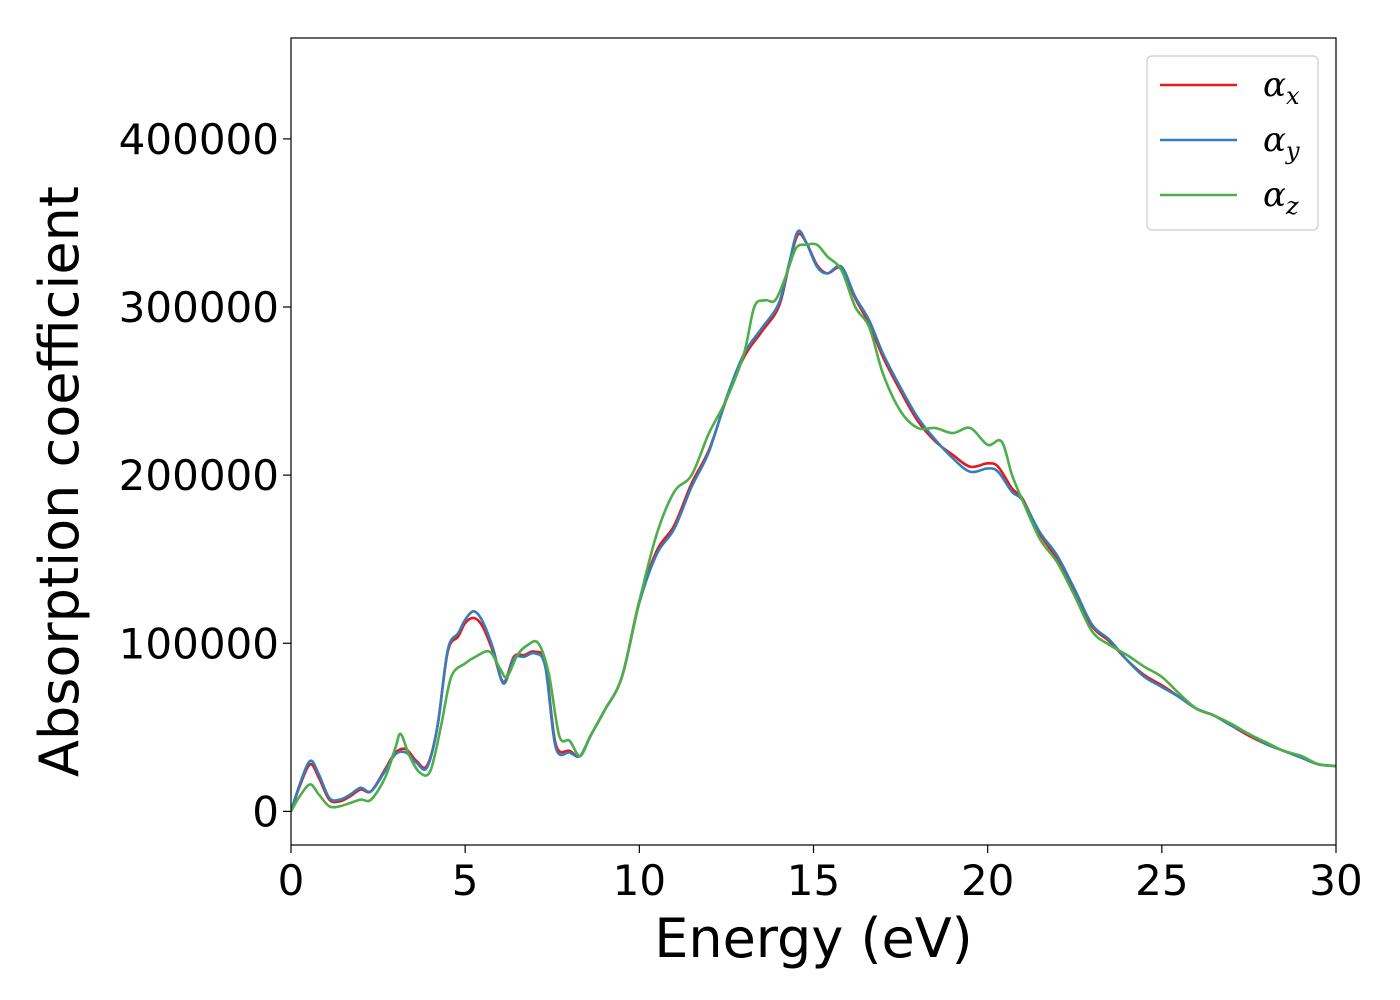  Describe the element at coordinates (987, 880) in the screenshot. I see `x-tick-label: 20` at that location.